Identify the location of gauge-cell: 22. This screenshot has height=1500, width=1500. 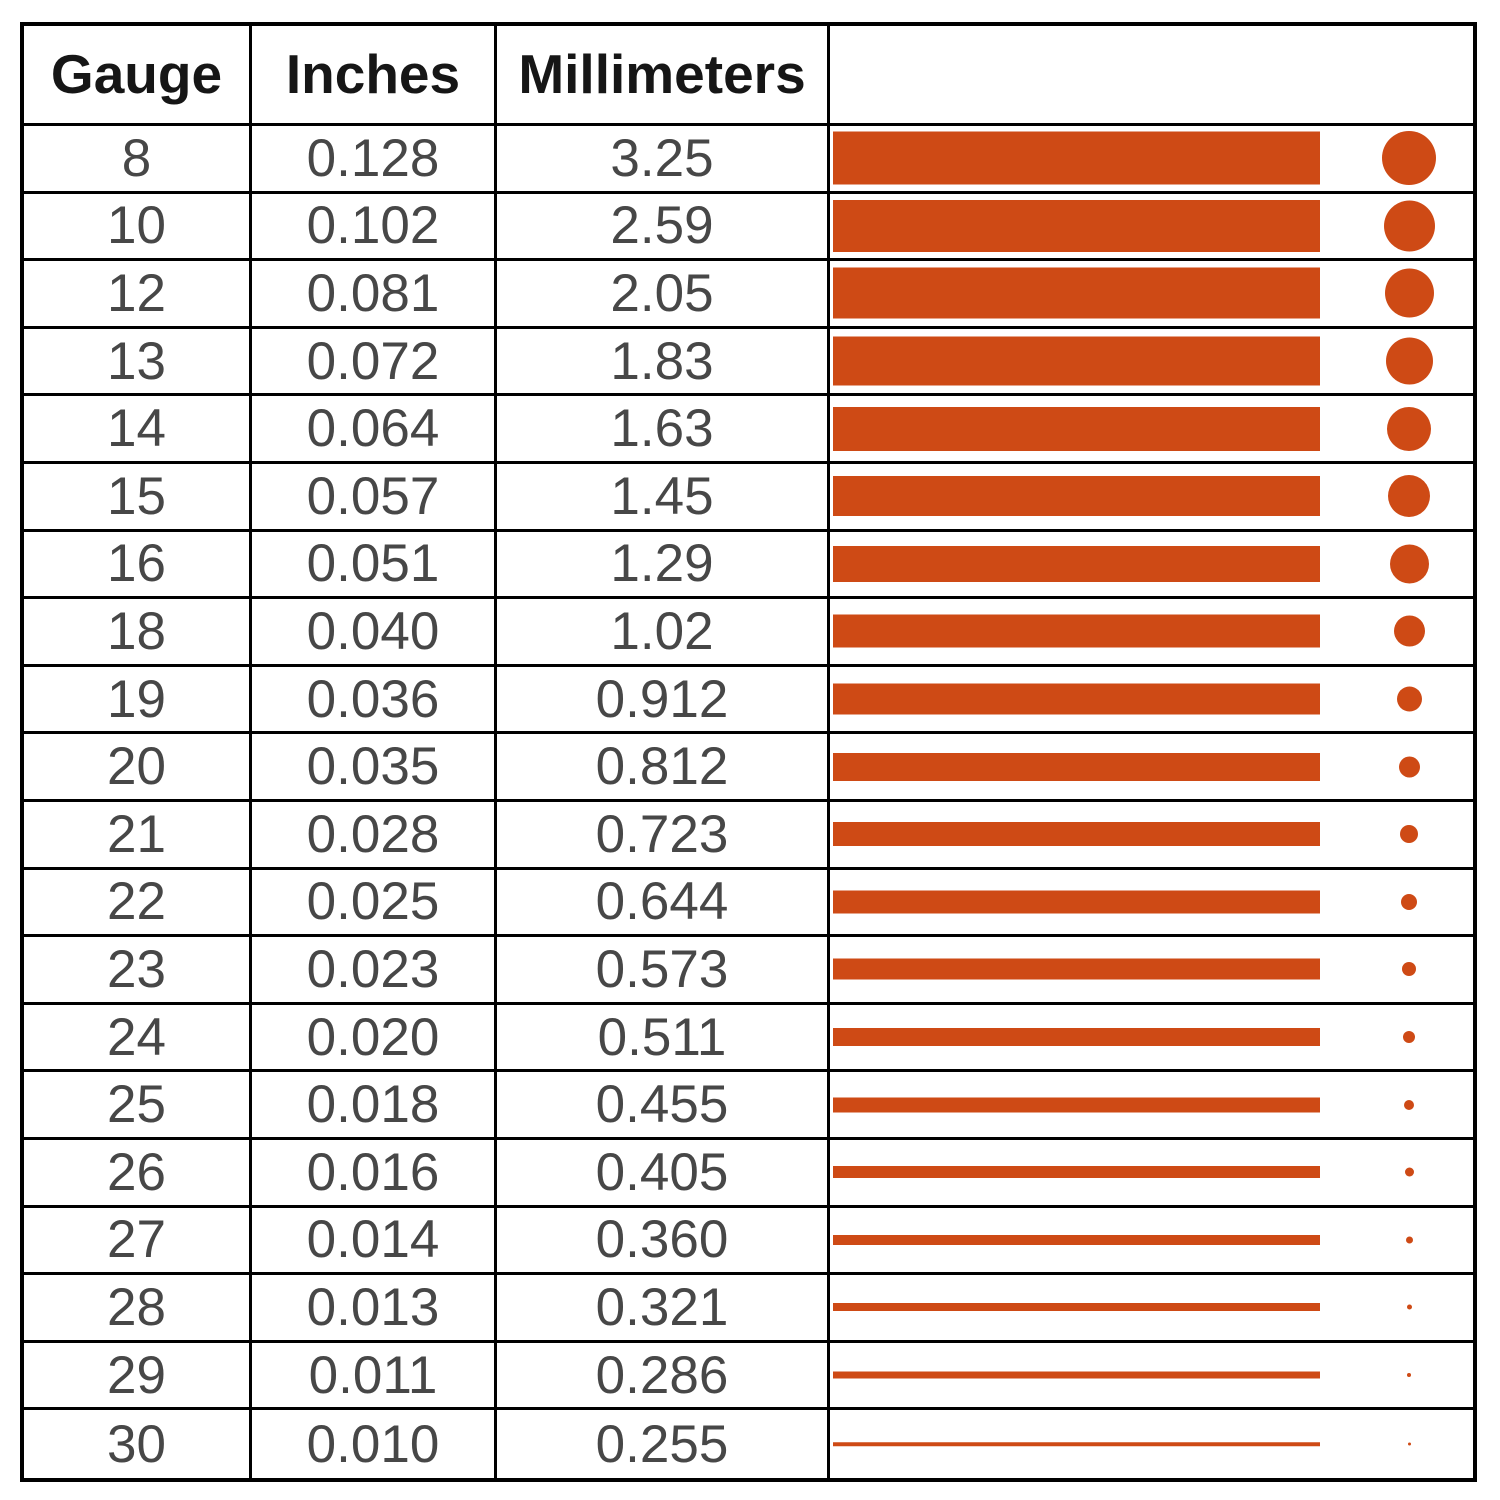
(138, 903).